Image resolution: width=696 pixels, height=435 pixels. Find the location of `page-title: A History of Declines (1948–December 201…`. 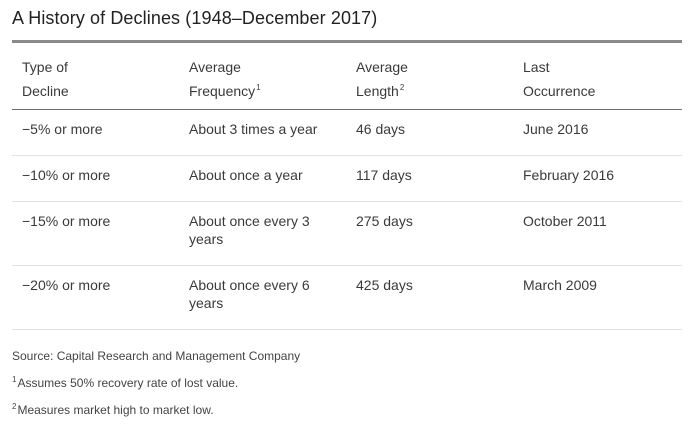

page-title: A History of Declines (1948–December 201… is located at coordinates (195, 18).